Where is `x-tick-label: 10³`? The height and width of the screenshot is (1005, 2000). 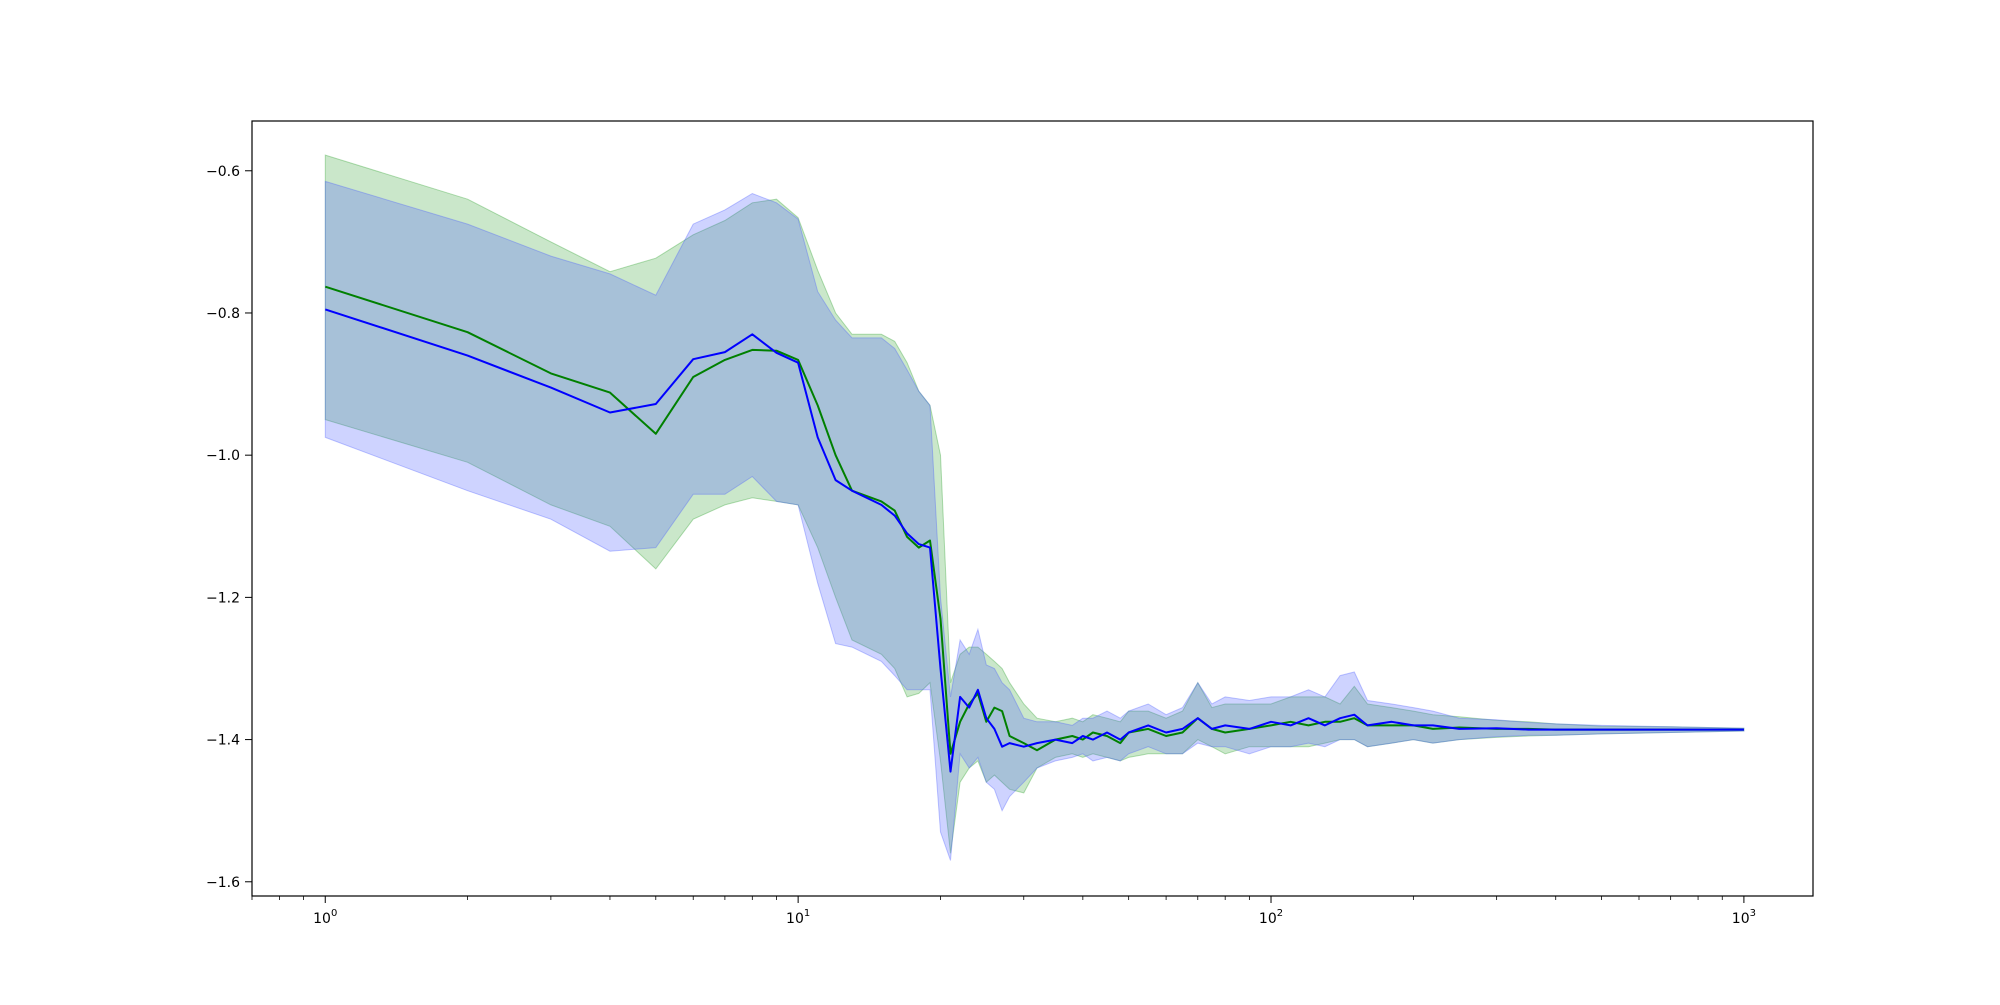 x-tick-label: 10³ is located at coordinates (1744, 917).